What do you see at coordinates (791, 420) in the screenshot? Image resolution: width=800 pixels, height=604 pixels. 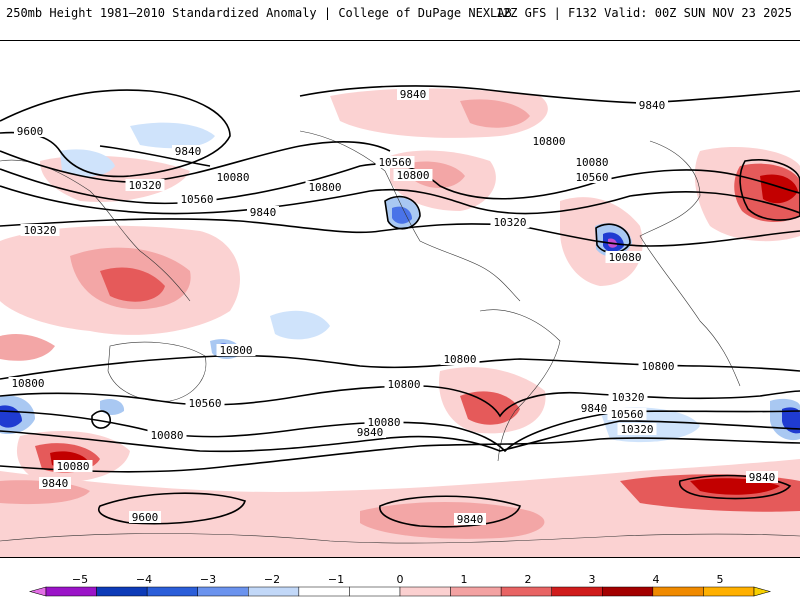 I see `neg-anomaly-east-south-core` at bounding box center [791, 420].